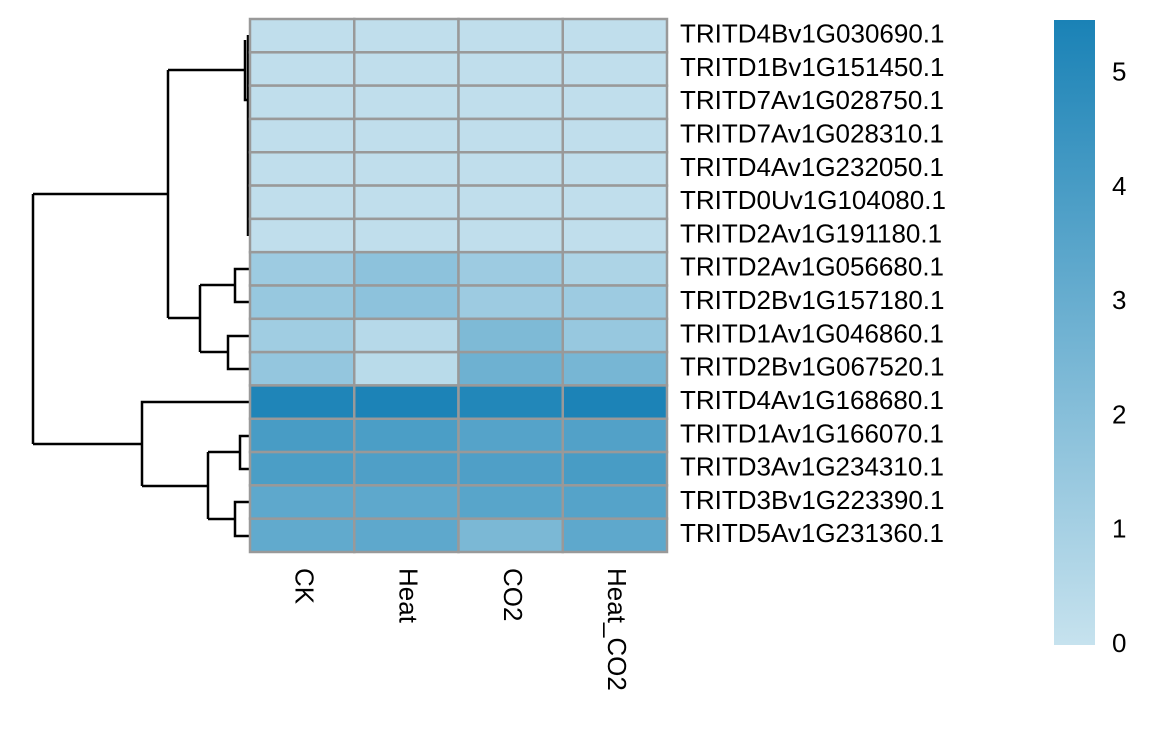 The image size is (1172, 753). Describe the element at coordinates (1074, 332) in the screenshot. I see `color-bar` at that location.